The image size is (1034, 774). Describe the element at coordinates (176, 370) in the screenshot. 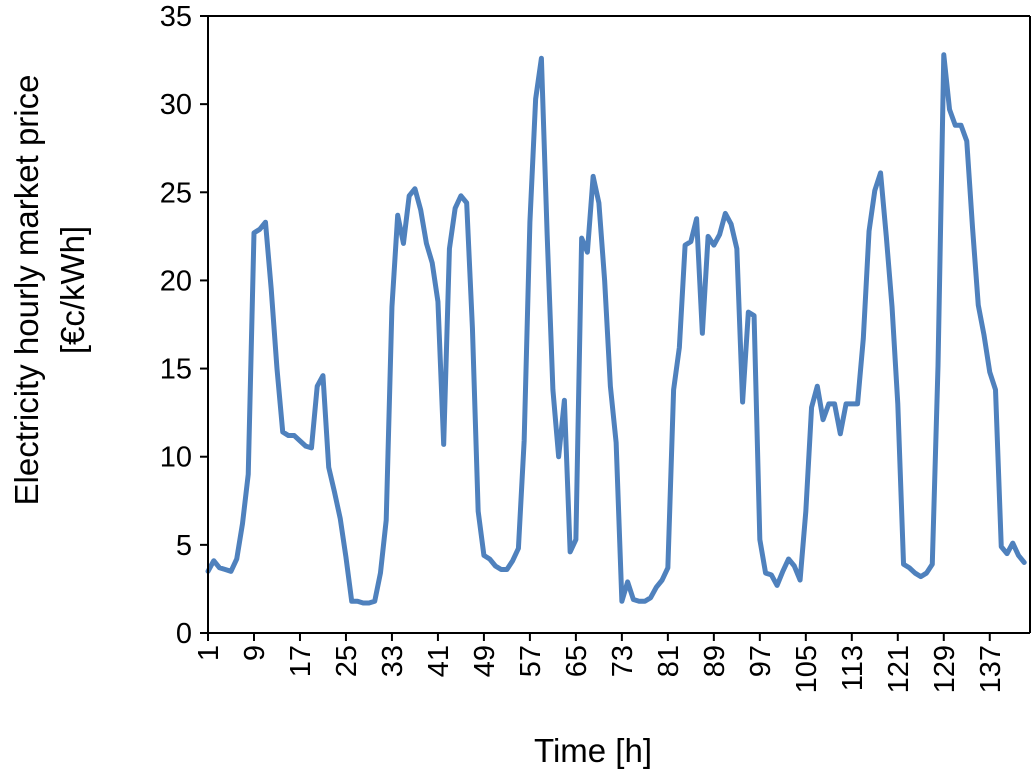

I see `y-tick-label: 15` at that location.